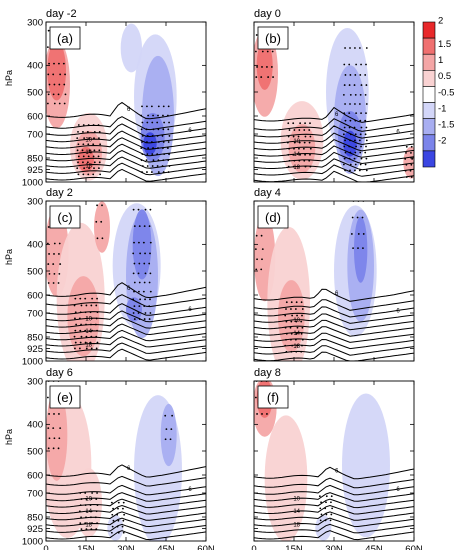  Describe the element at coordinates (35, 170) in the screenshot. I see `y-tick-label: 925` at that location.